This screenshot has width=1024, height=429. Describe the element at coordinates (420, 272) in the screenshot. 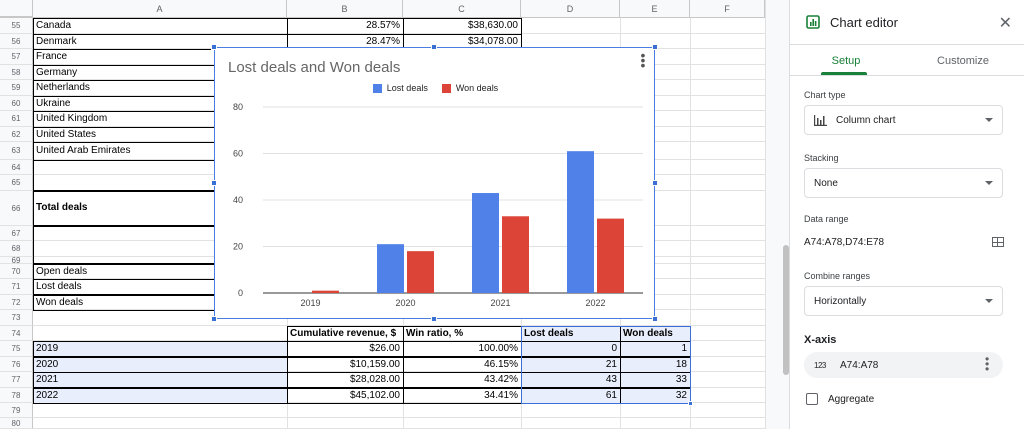

I see `bar-won-2020` at that location.